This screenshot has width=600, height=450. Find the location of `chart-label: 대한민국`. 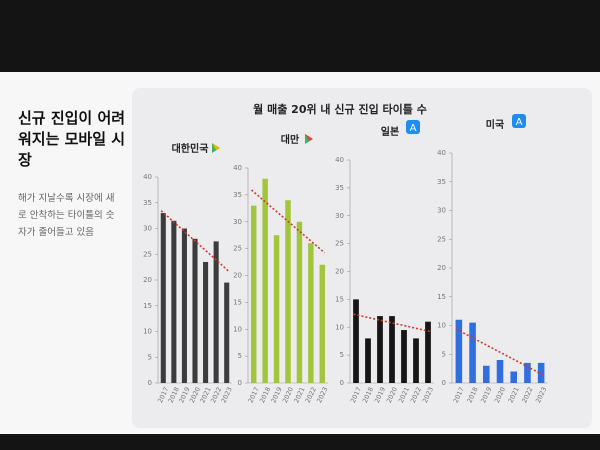

chart-label: 대한민국 is located at coordinates (190, 148).